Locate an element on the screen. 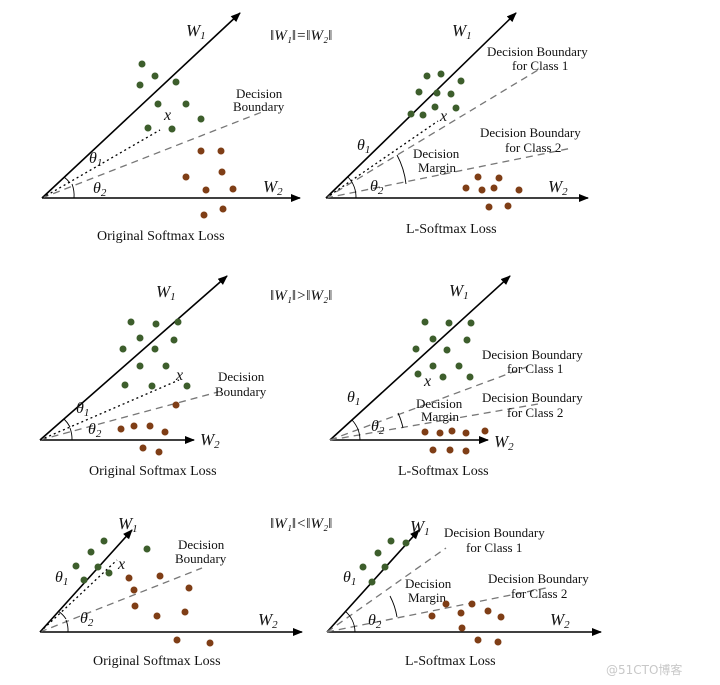 The width and height of the screenshot is (720, 685). watermark: @51CTO博客 is located at coordinates (644, 669).